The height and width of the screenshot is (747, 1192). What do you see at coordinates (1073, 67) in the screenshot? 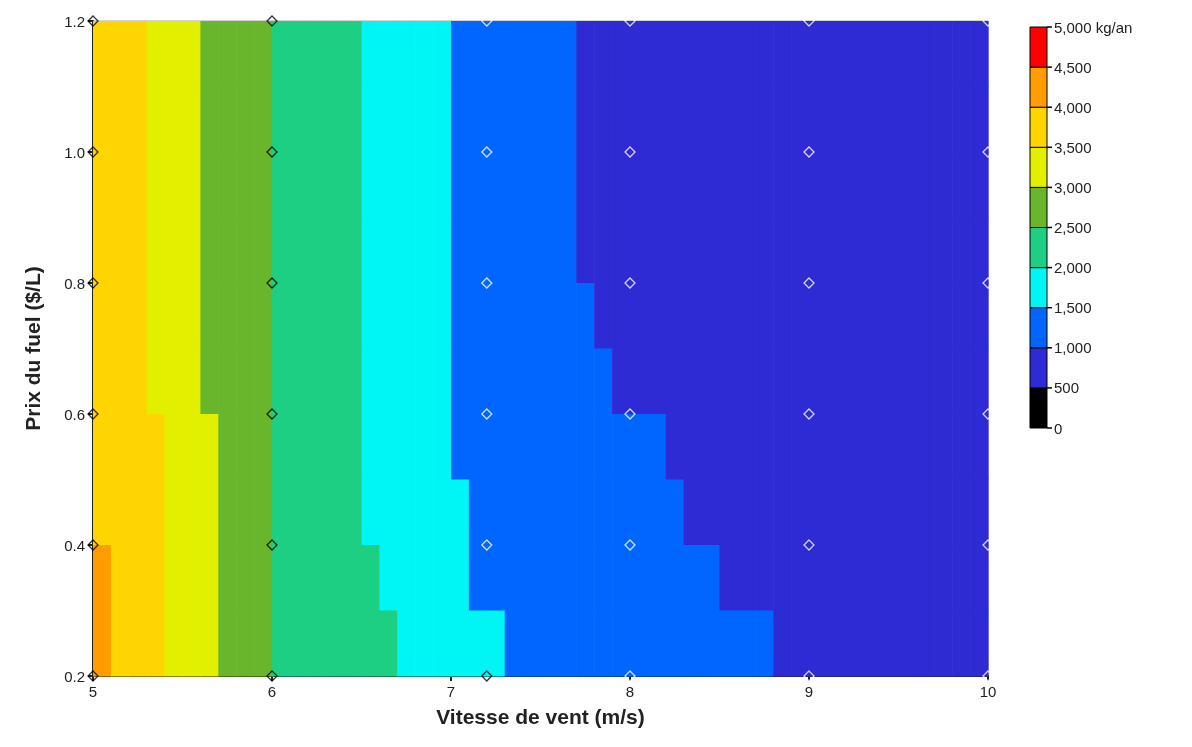
I see `color-bar-label: 4,500` at bounding box center [1073, 67].